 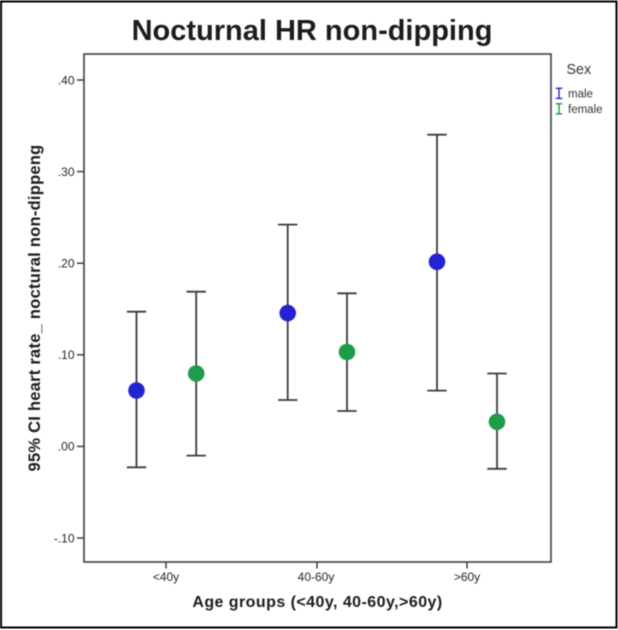 I want to click on svg-text: Nocturnal HR non-dipping, so click(x=312, y=31).